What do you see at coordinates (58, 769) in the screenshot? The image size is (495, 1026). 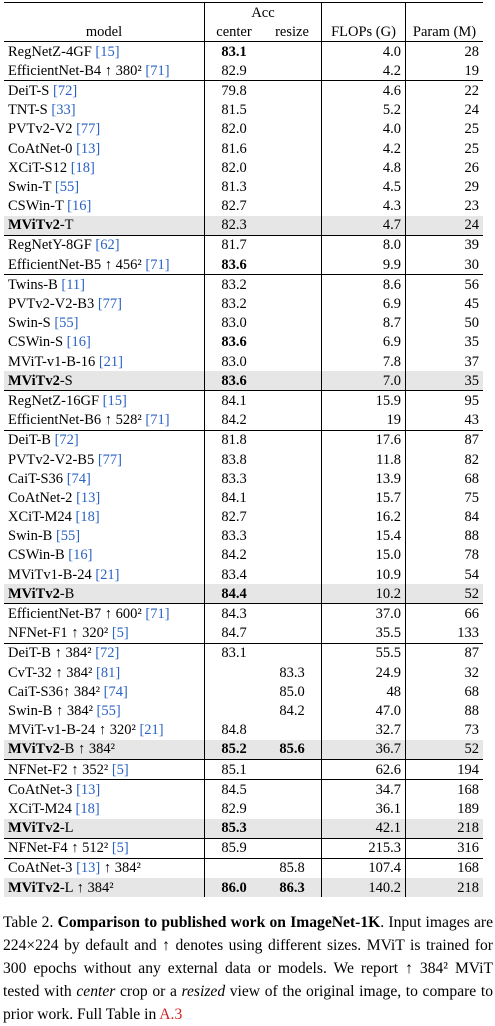 I see `model-name: NFNet-F2 ↑ 352²` at bounding box center [58, 769].